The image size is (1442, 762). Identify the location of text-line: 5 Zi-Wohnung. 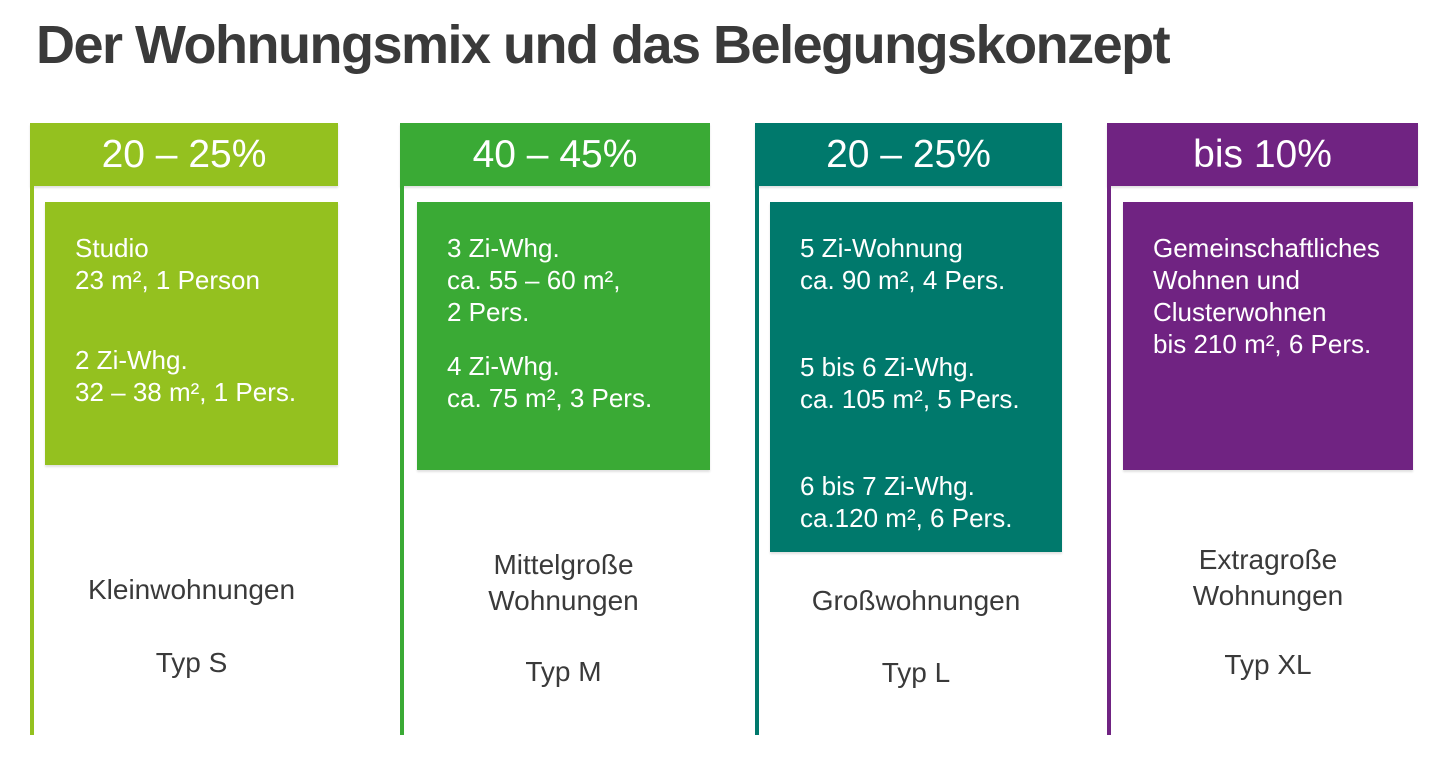
(881, 248).